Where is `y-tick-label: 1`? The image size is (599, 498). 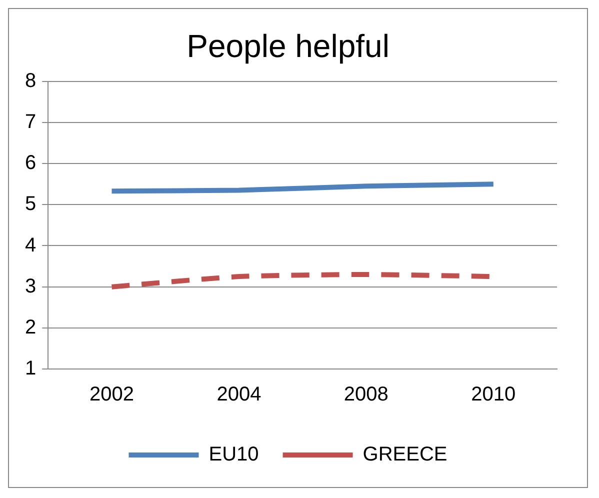 y-tick-label: 1 is located at coordinates (30, 369).